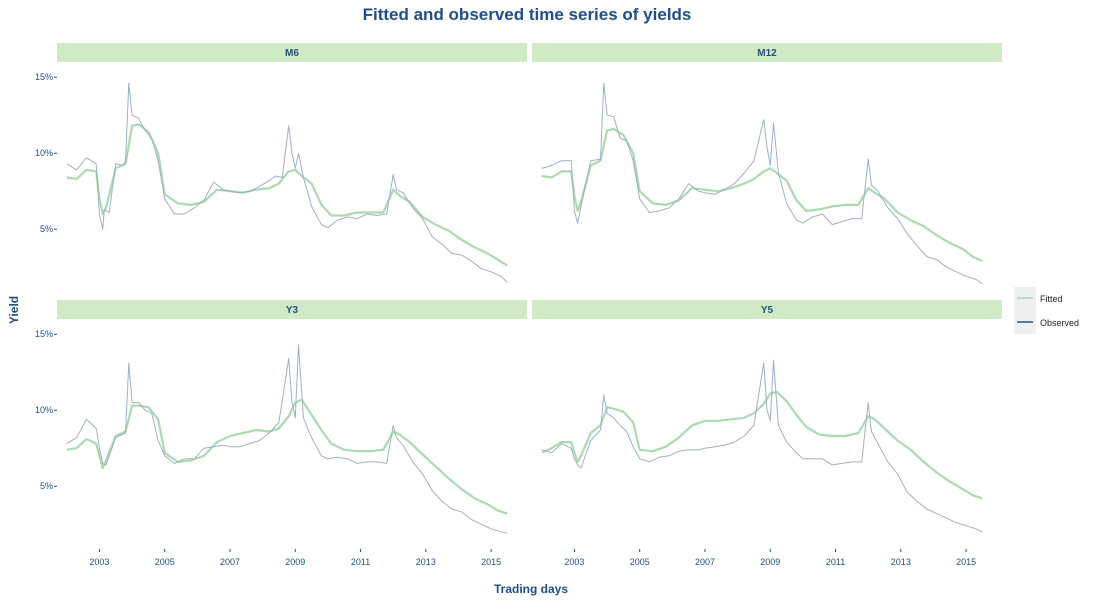 Image resolution: width=1100 pixels, height=600 pixels. Describe the element at coordinates (1025, 310) in the screenshot. I see `legend-key-background` at that location.